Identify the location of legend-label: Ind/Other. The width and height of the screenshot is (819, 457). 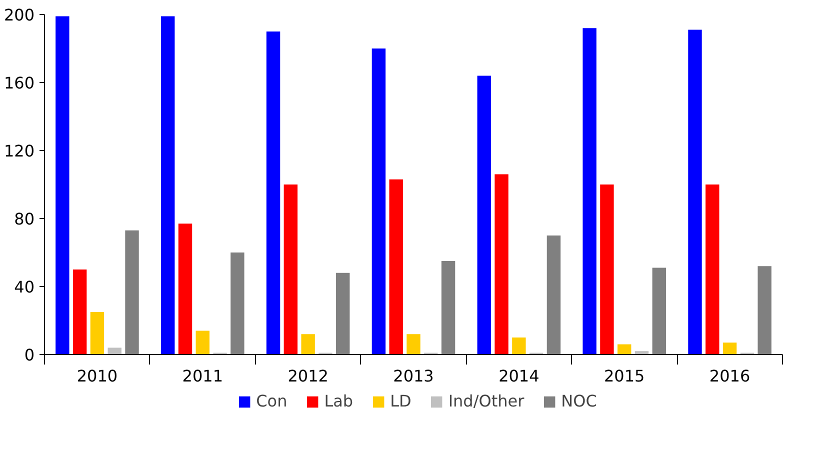
(486, 401).